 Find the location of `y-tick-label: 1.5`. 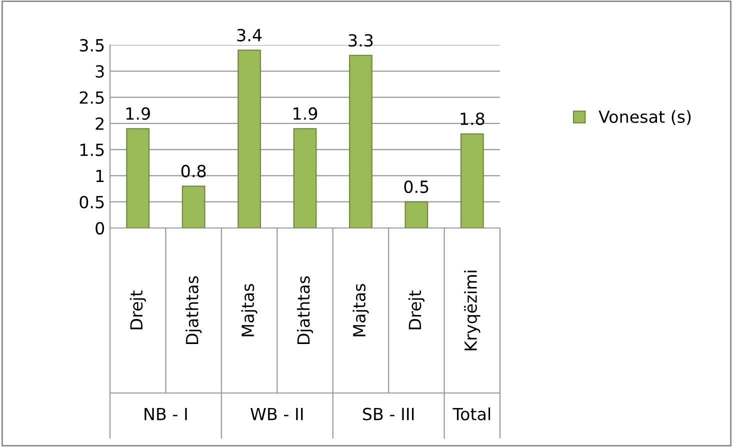

y-tick-label: 1.5 is located at coordinates (92, 150).